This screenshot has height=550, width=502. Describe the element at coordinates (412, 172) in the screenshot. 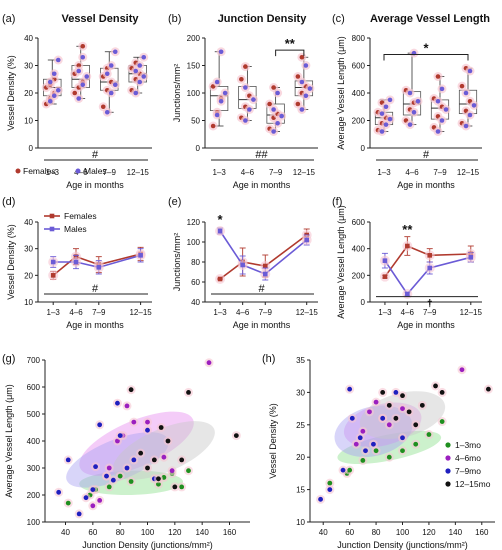

I see `x-tick-label-c: 4–6` at that location.